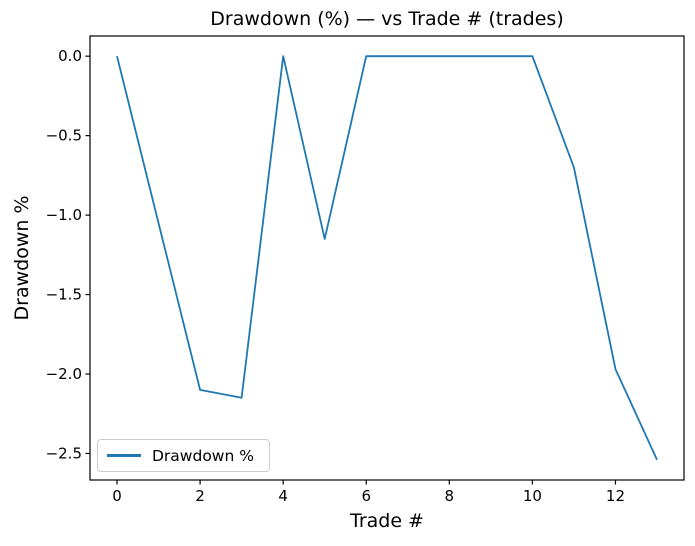 The width and height of the screenshot is (695, 546). What do you see at coordinates (200, 496) in the screenshot?
I see `x-tick-label: 2` at bounding box center [200, 496].